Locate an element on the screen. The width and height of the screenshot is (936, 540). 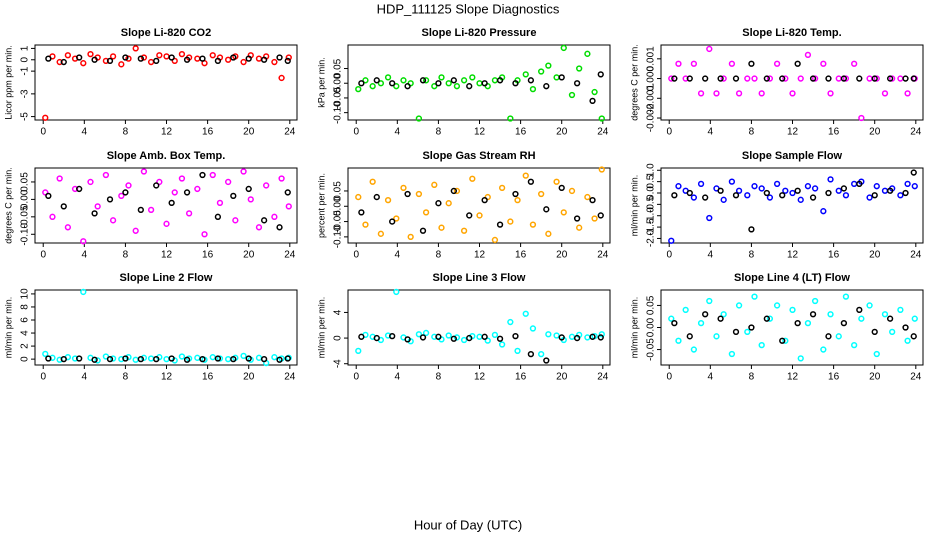
x-tick-label: 4 is located at coordinates (85, 377).